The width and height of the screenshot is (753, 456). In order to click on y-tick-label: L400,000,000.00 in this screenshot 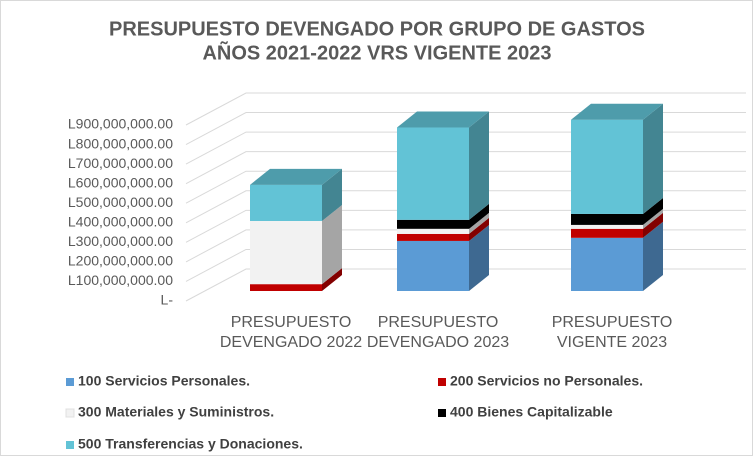, I will do `click(120, 221)`.